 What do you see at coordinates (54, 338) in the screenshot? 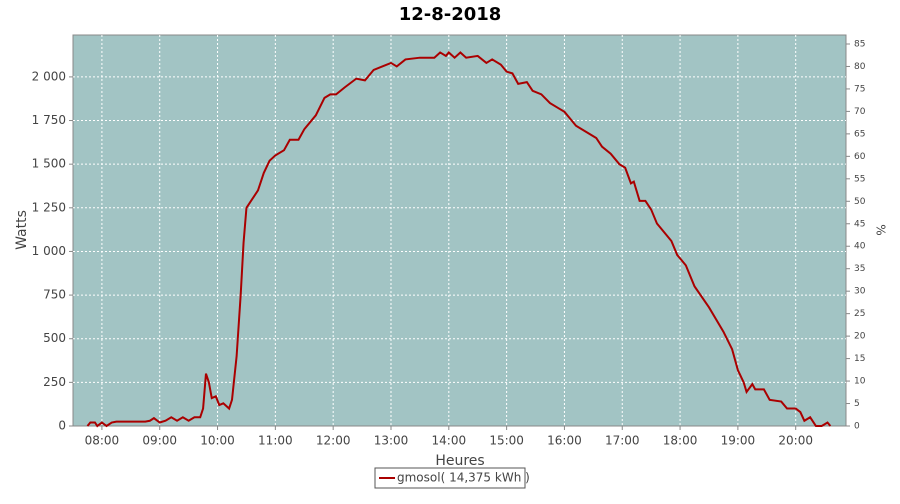
I see `y-tick-label: 500` at bounding box center [54, 338].